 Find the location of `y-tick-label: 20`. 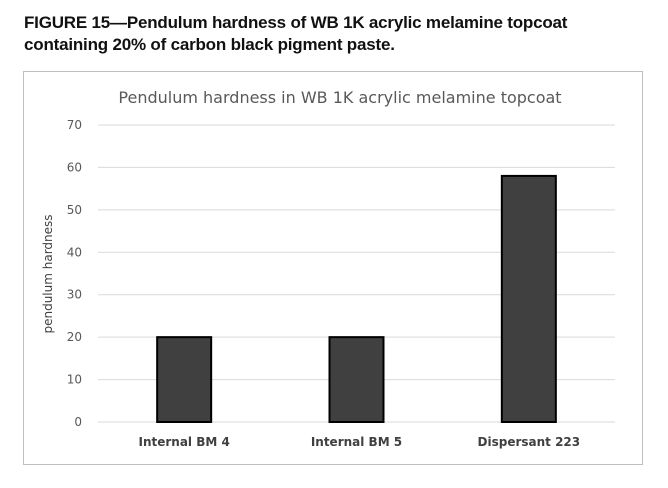

y-tick-label: 20 is located at coordinates (74, 337).